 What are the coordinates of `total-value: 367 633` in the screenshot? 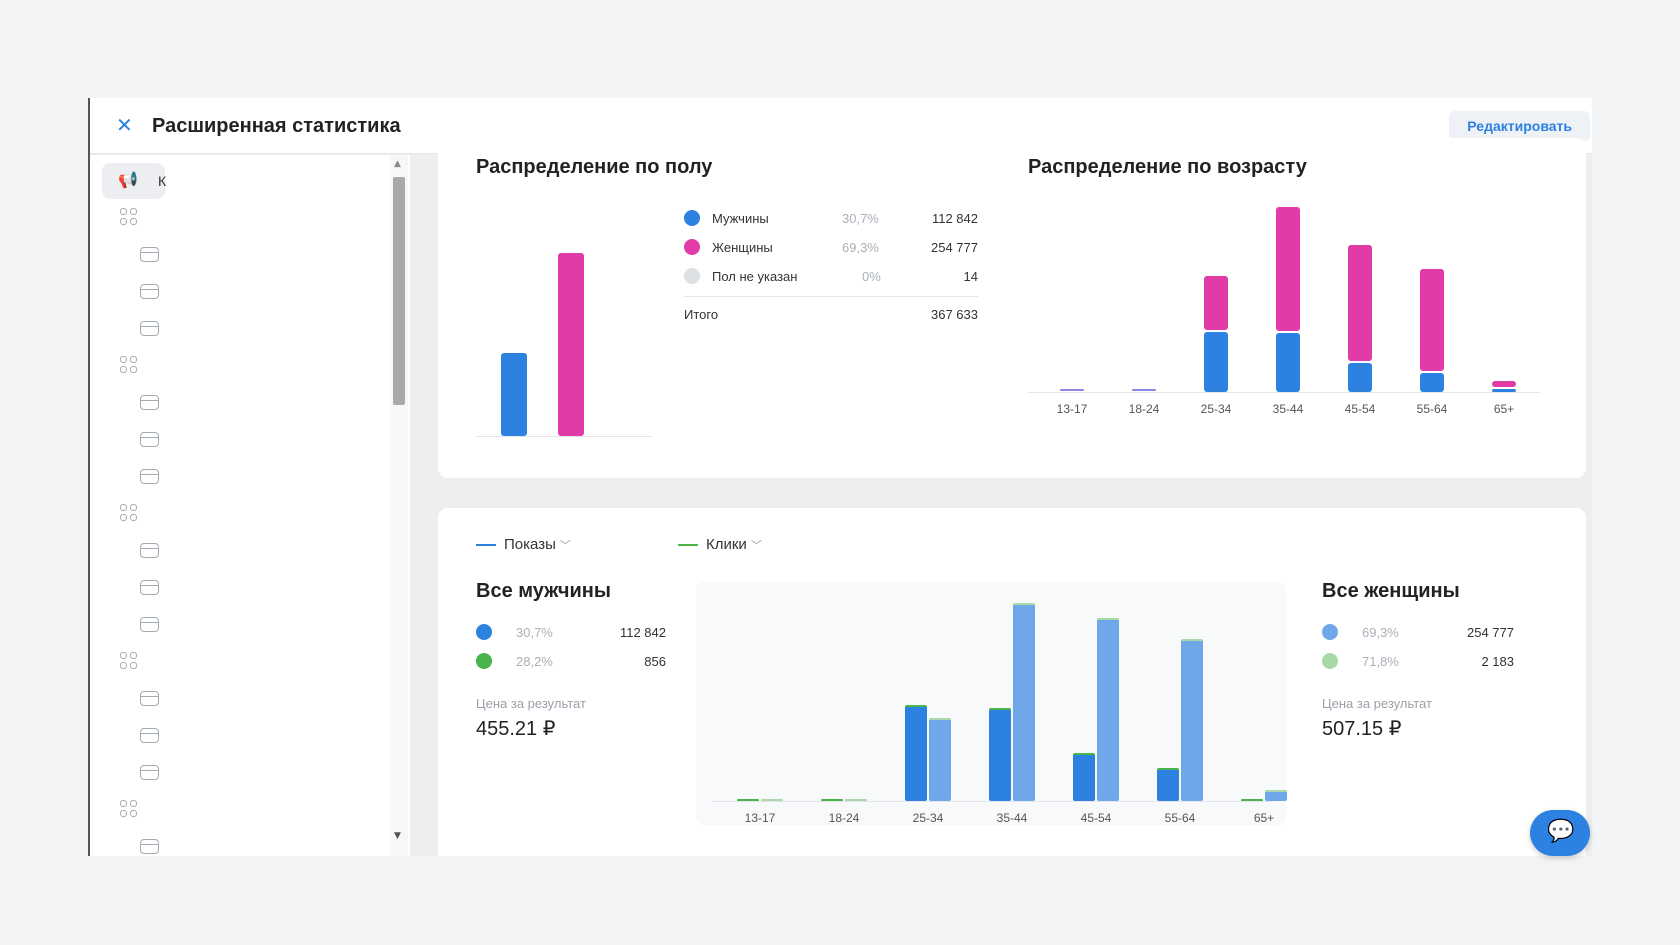 It's located at (954, 314).